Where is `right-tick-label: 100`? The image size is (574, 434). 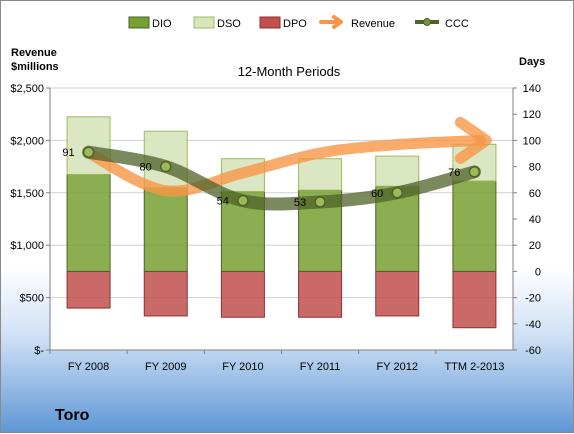 right-tick-label: 100 is located at coordinates (532, 141).